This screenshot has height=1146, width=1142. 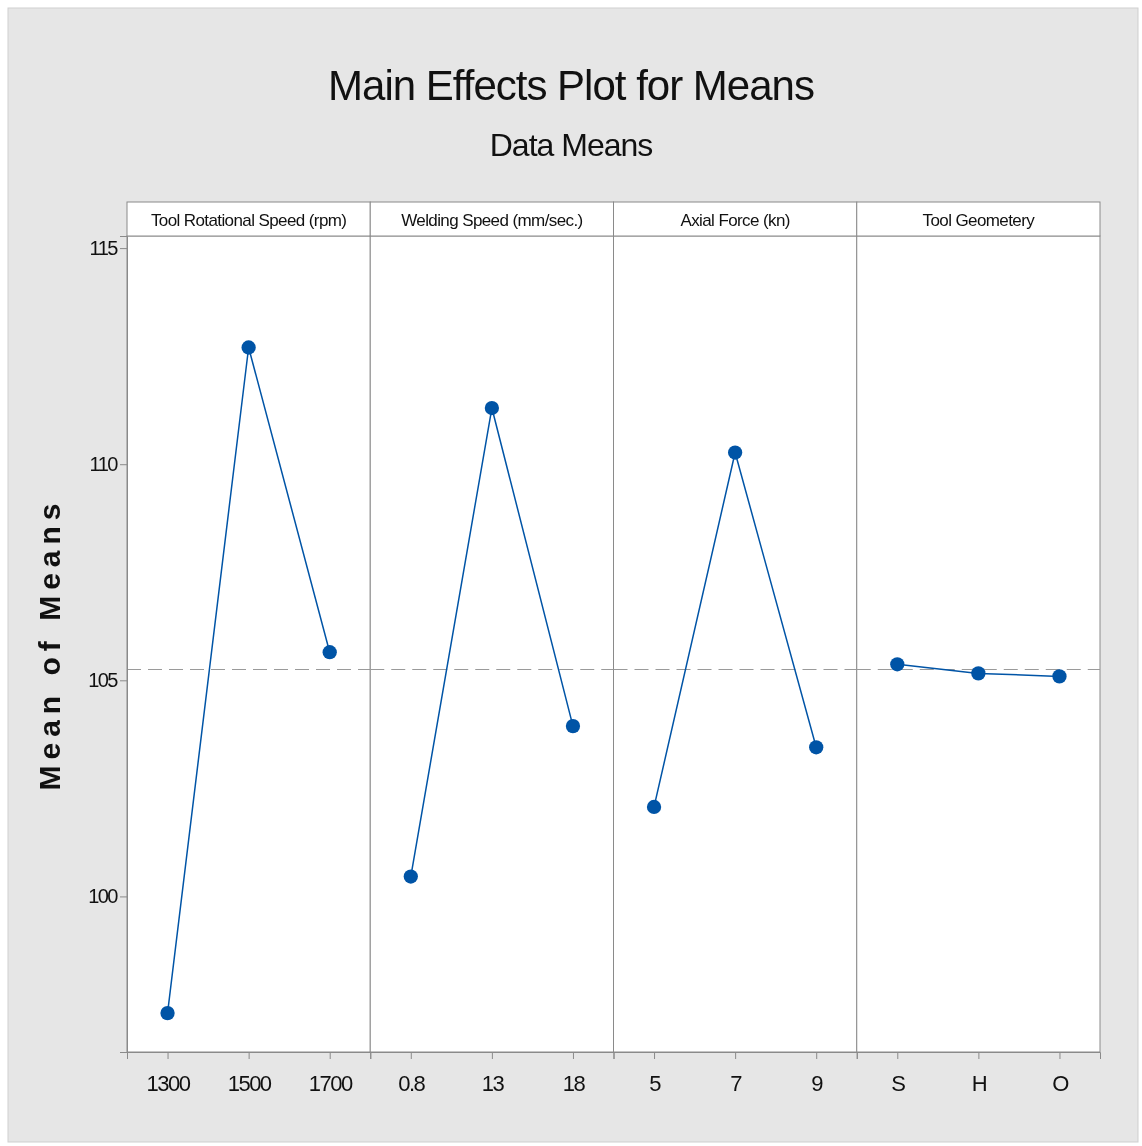 What do you see at coordinates (979, 1083) in the screenshot?
I see `x-tick-label: H` at bounding box center [979, 1083].